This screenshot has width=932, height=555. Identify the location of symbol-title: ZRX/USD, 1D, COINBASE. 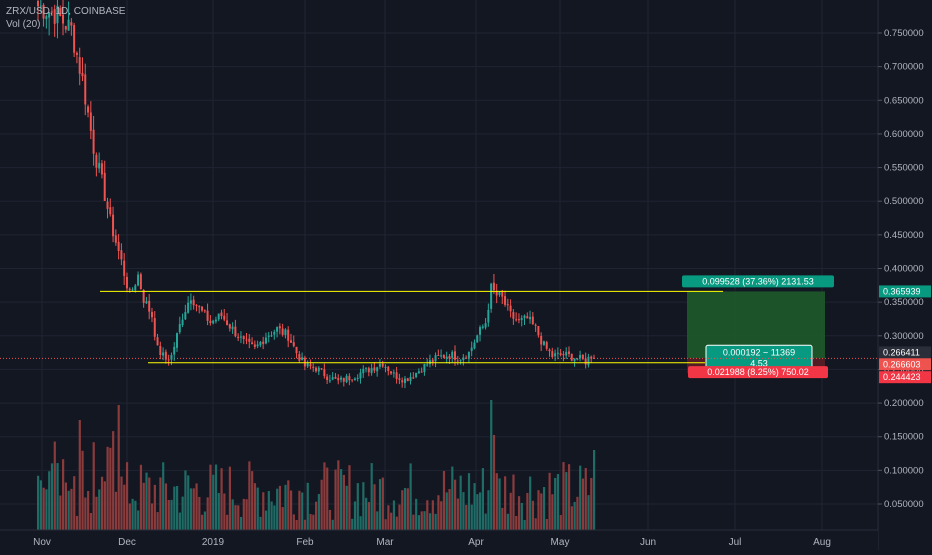
(66, 11).